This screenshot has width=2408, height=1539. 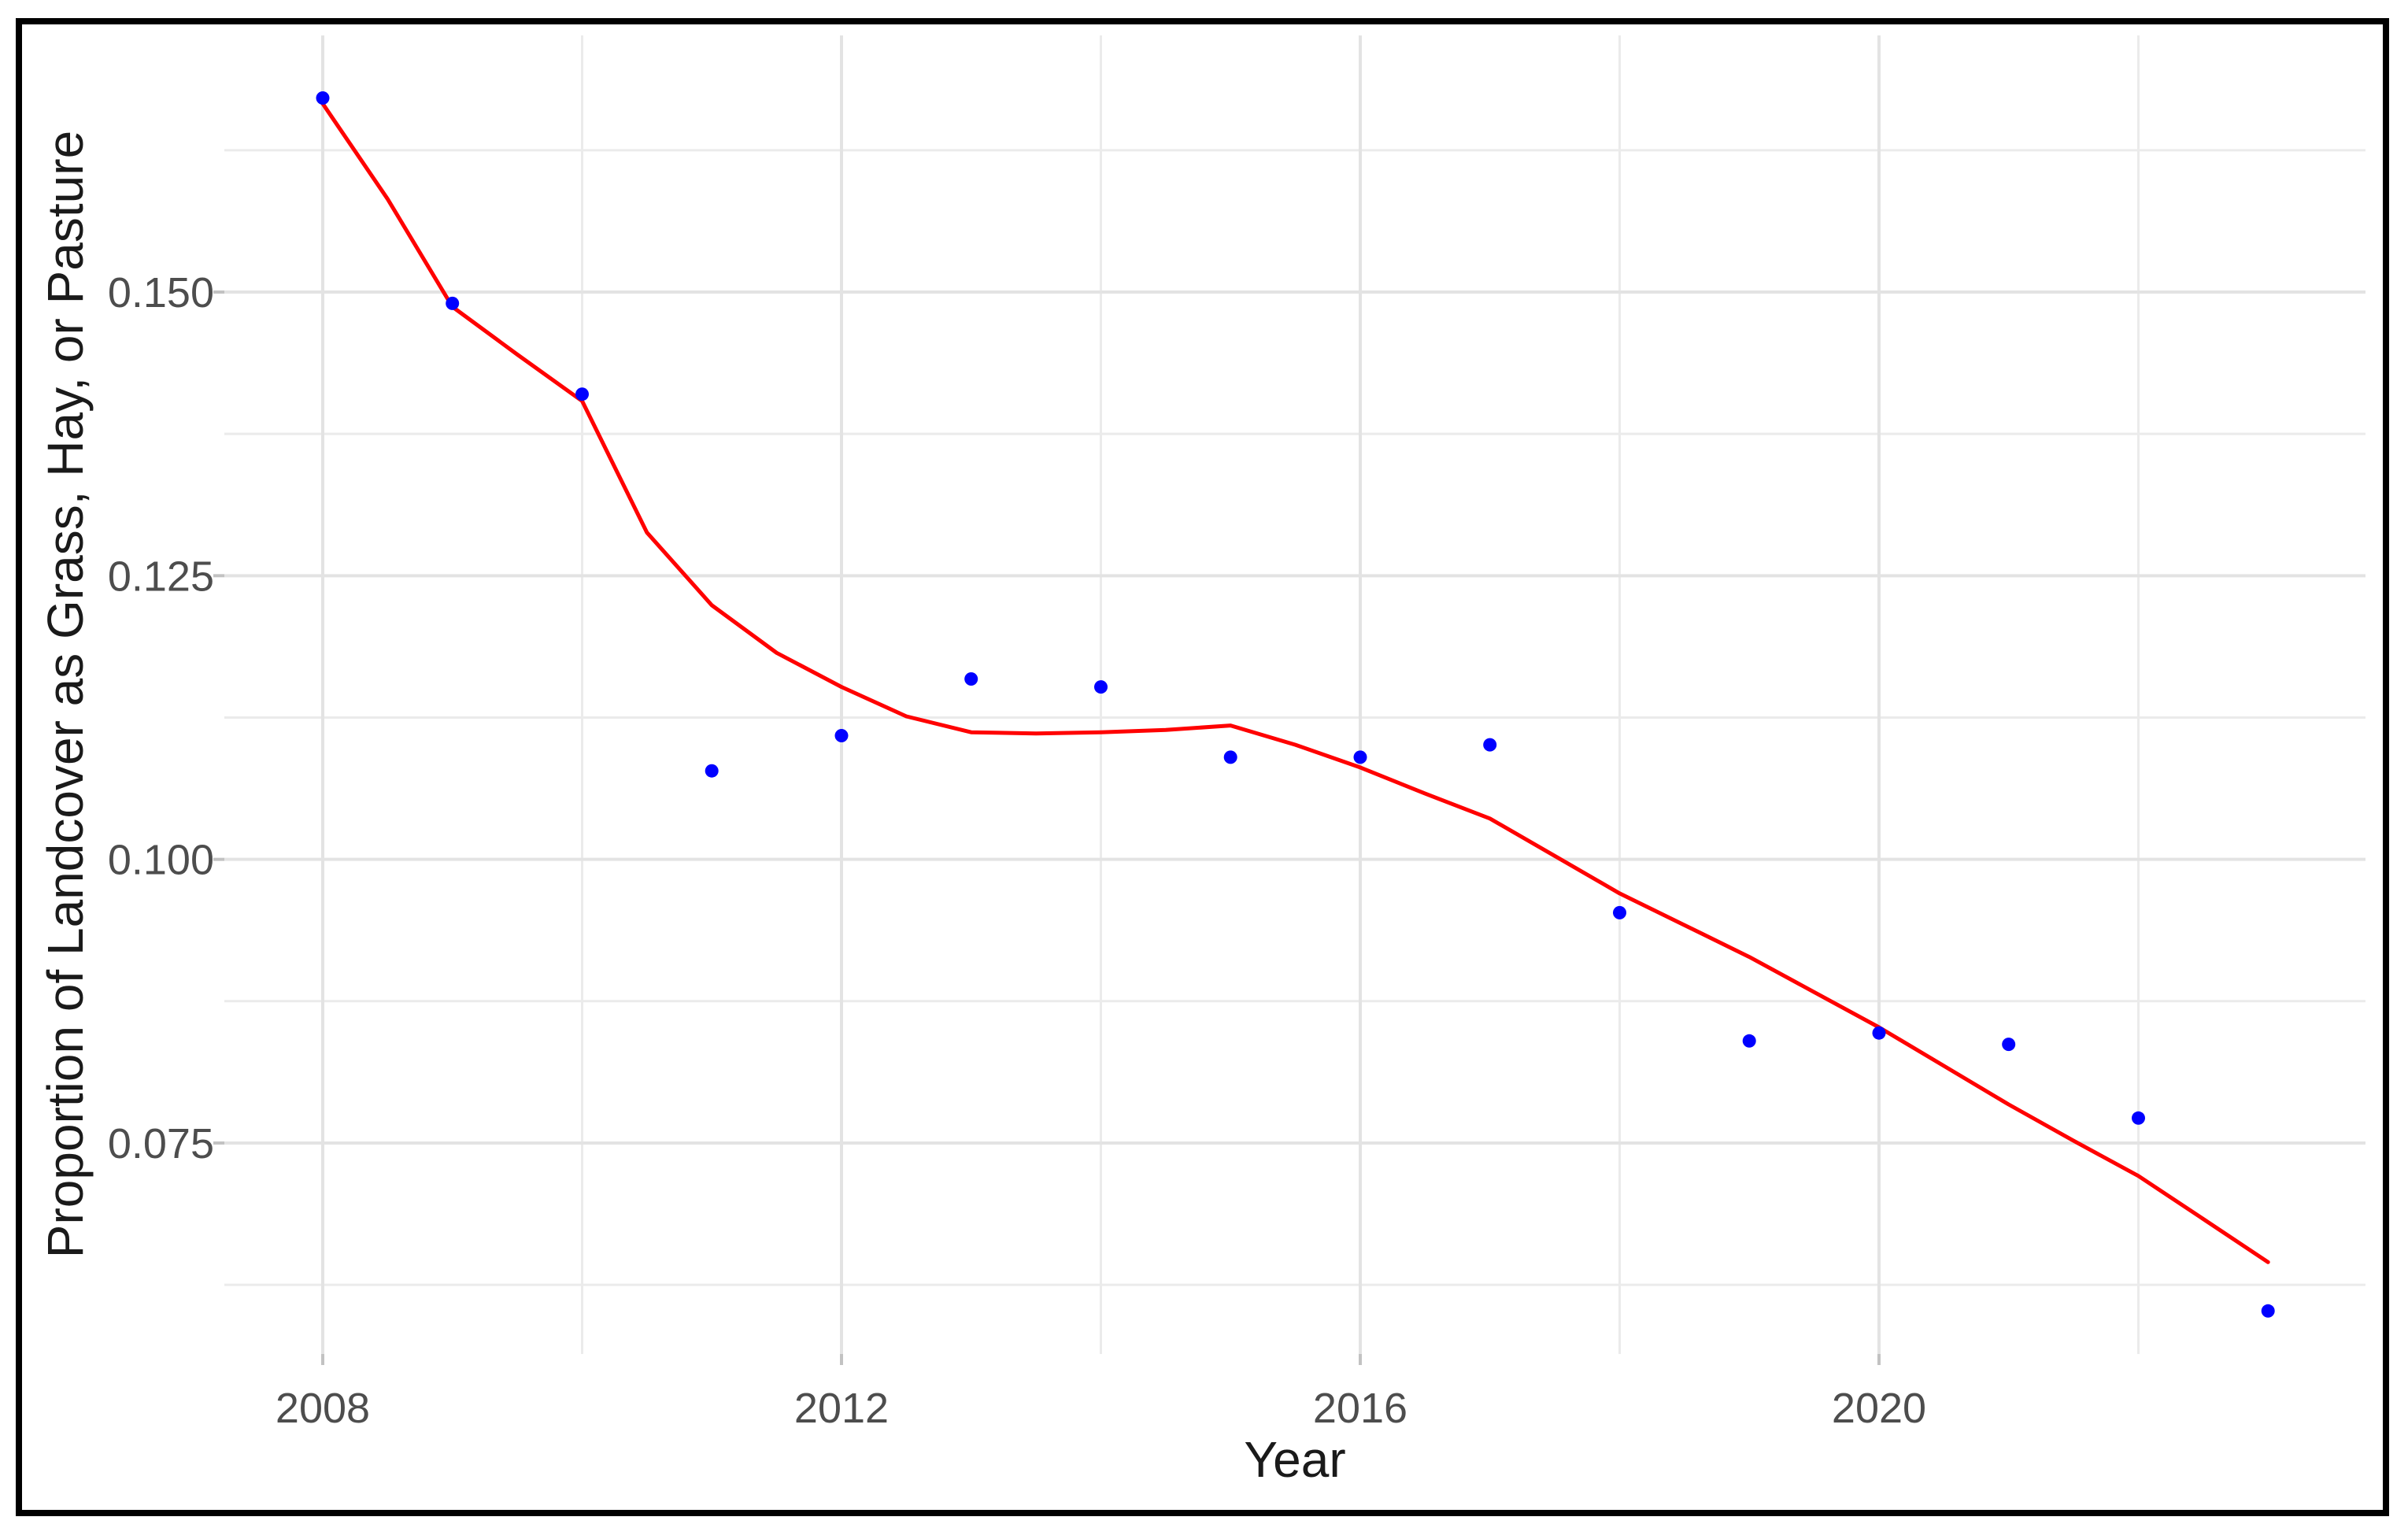 I want to click on y-tick-label: 0.150, so click(x=161, y=292).